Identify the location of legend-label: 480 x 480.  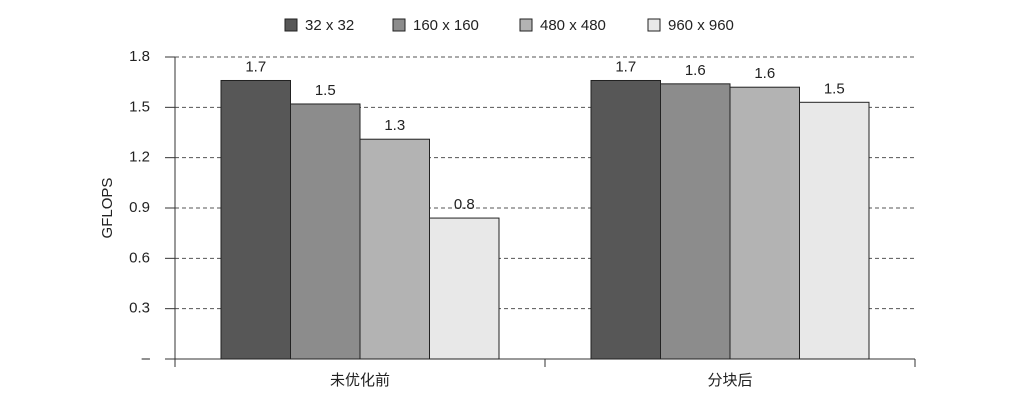
(573, 25).